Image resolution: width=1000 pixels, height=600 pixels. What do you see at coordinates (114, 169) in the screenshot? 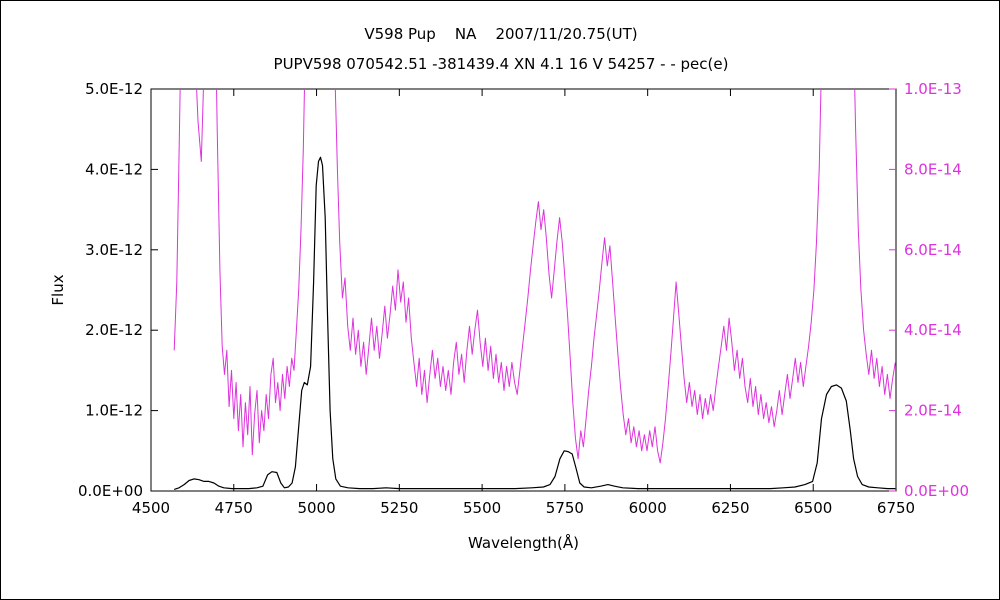
I see `y-left-tick-label: 4.0E-12` at bounding box center [114, 169].